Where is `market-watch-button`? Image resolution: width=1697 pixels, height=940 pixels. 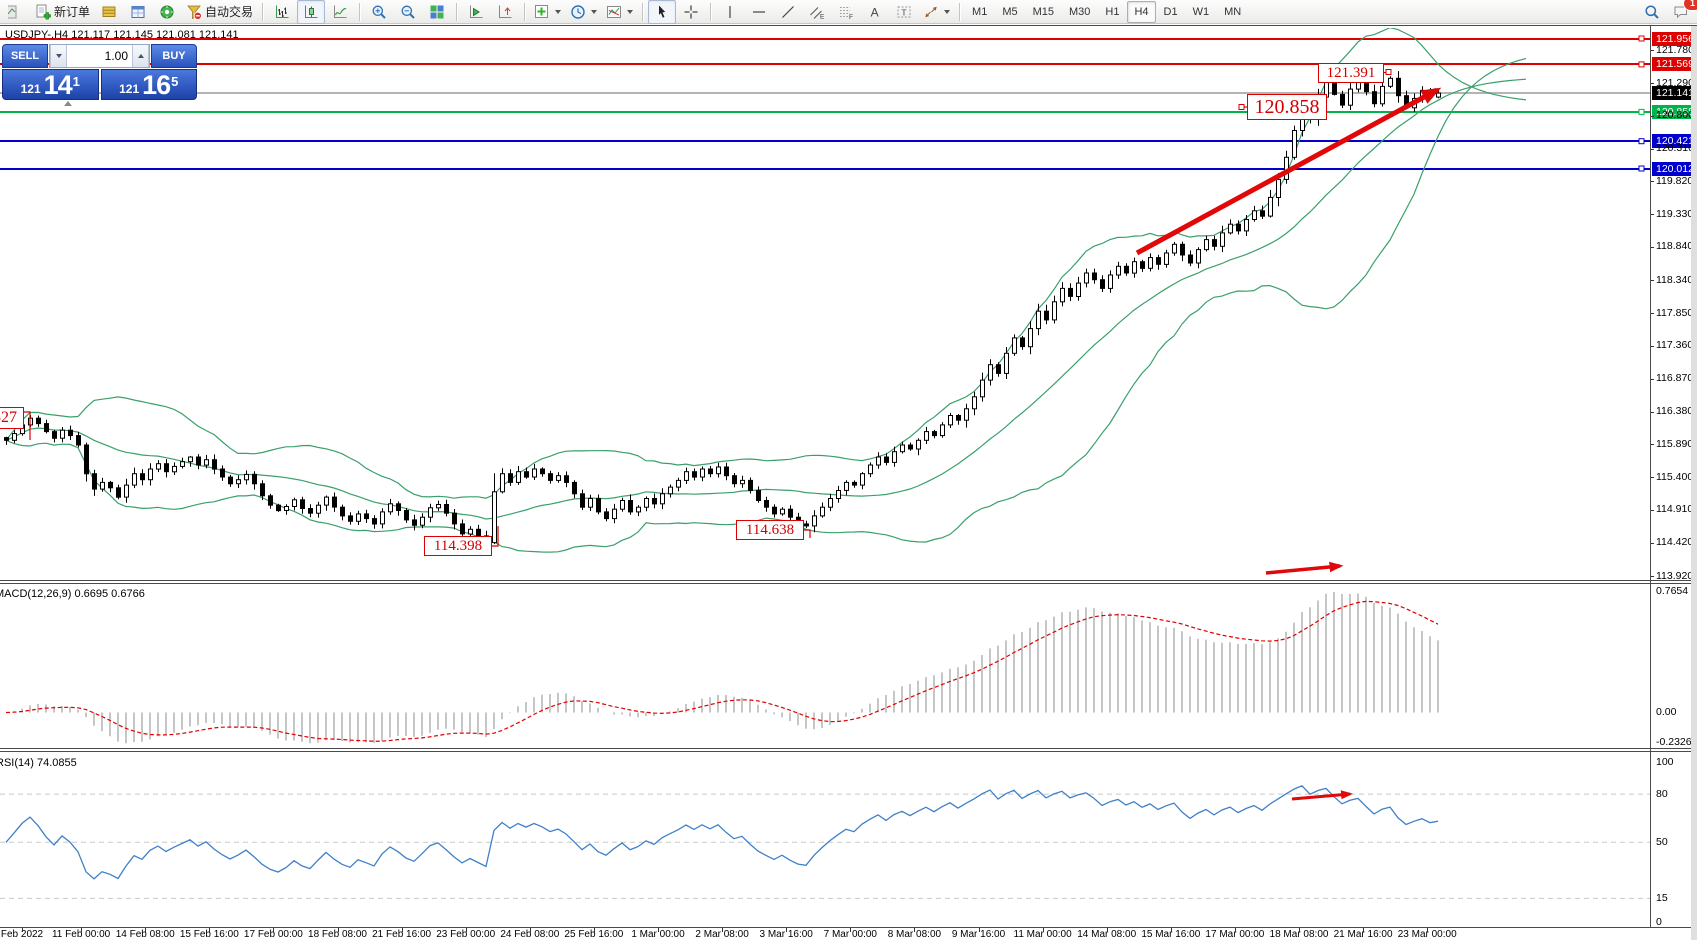 market-watch-button is located at coordinates (109, 12).